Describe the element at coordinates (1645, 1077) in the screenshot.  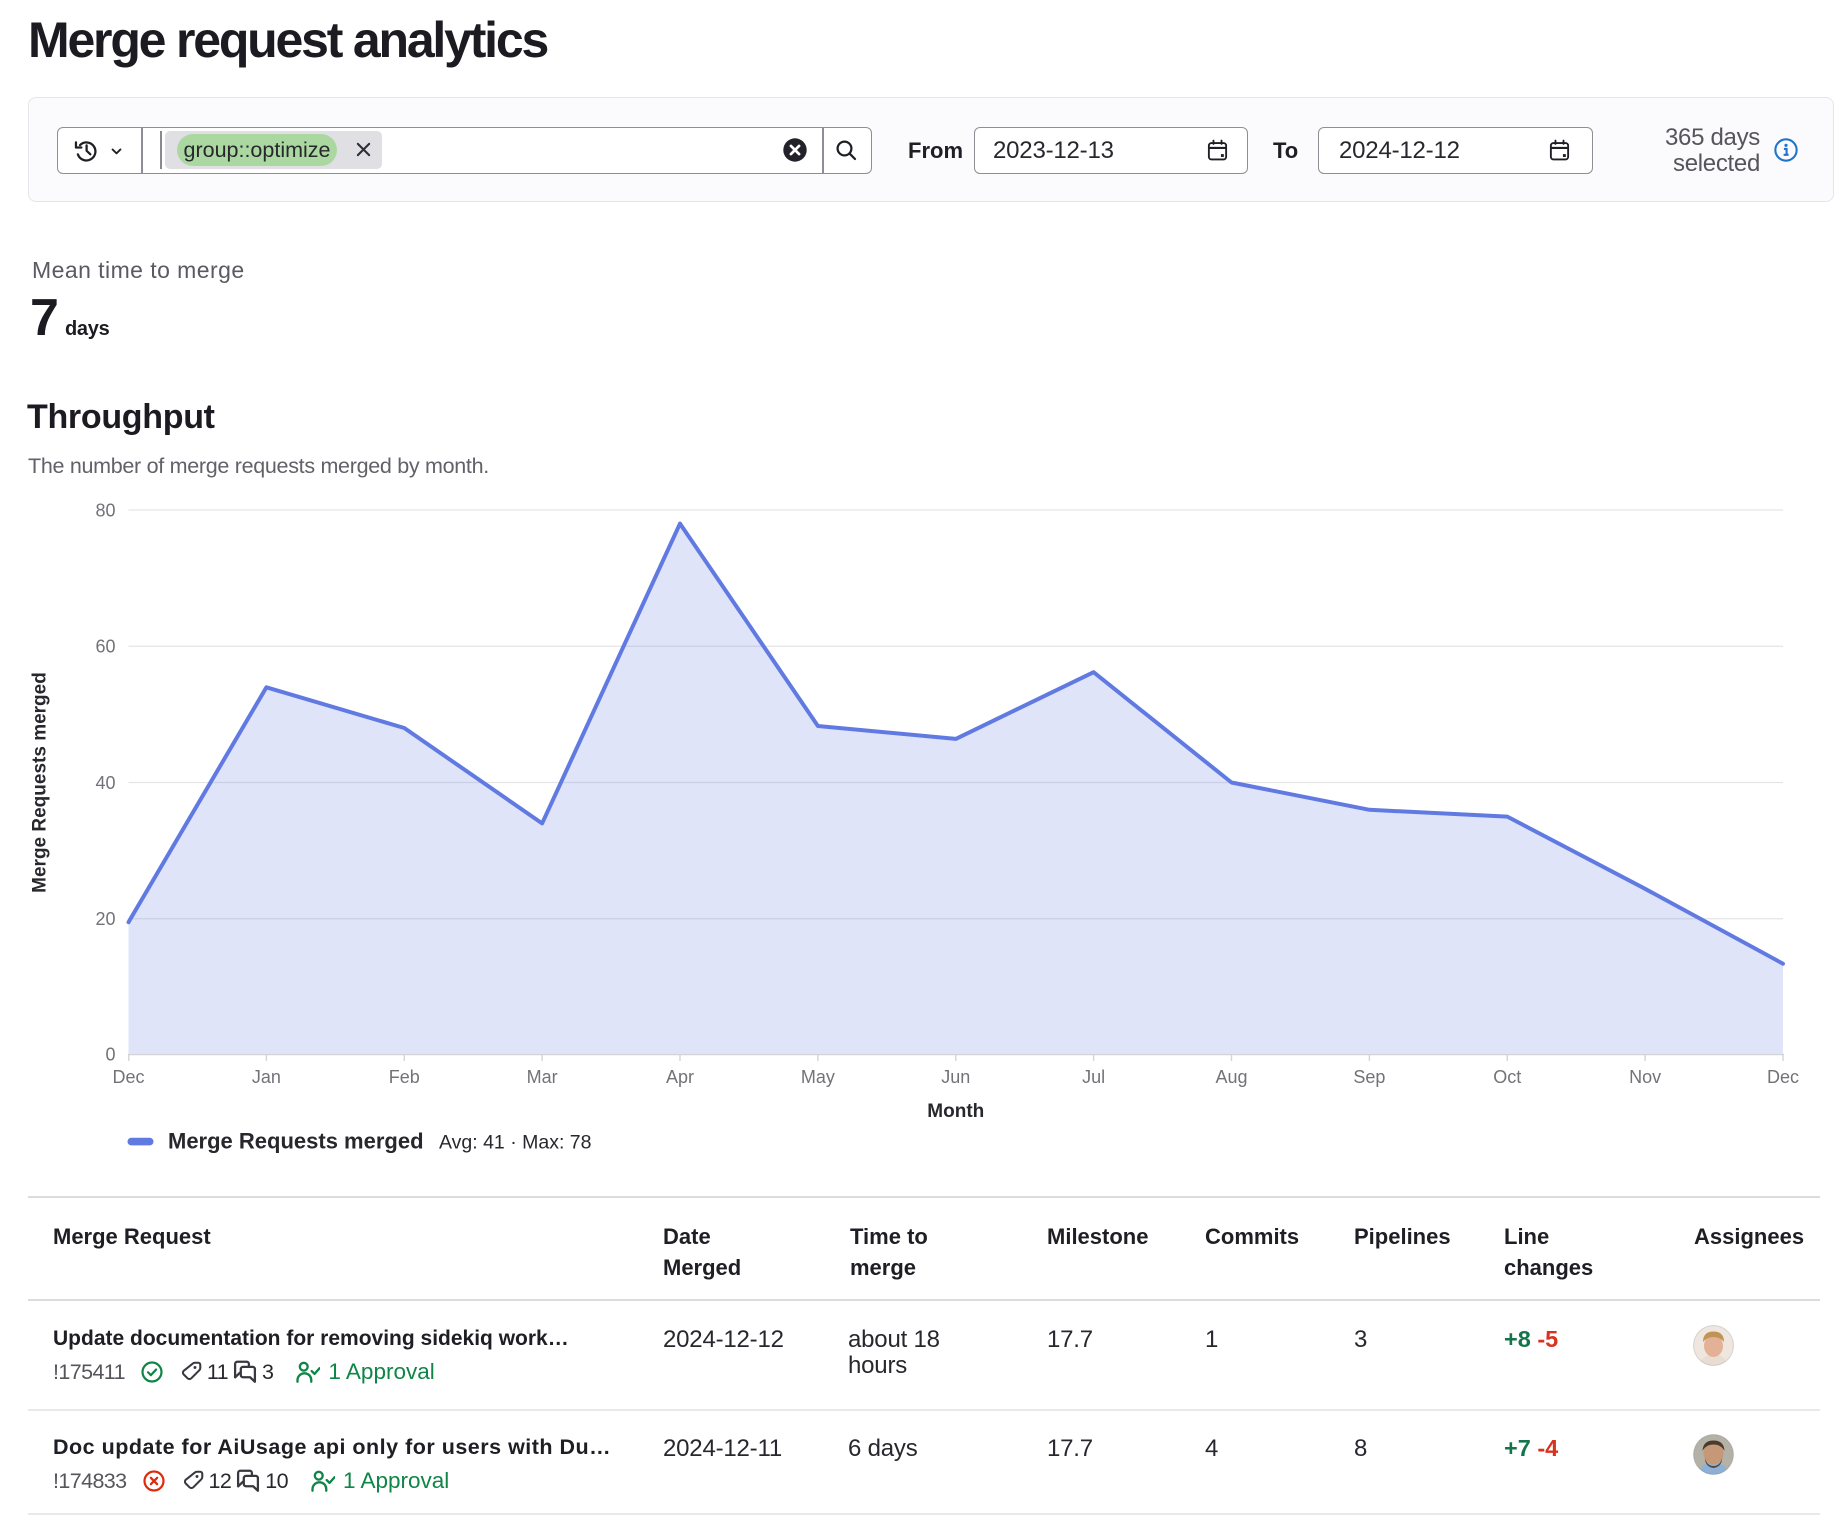
I see `svg-text: Nov` at that location.